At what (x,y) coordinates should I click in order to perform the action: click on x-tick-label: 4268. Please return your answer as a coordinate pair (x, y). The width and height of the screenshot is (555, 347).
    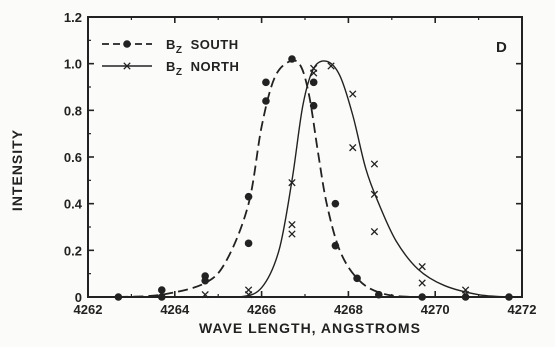
    Looking at the image, I should click on (348, 309).